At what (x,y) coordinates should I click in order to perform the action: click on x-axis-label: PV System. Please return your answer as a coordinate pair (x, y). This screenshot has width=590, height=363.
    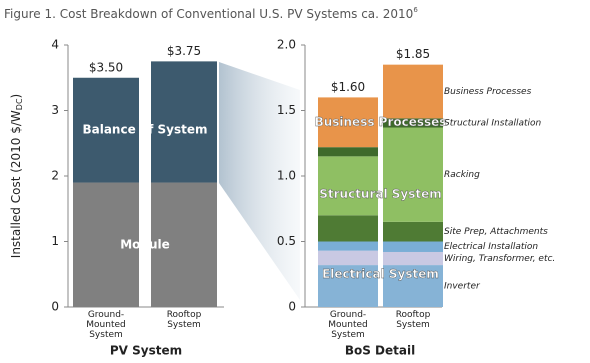
    Looking at the image, I should click on (146, 351).